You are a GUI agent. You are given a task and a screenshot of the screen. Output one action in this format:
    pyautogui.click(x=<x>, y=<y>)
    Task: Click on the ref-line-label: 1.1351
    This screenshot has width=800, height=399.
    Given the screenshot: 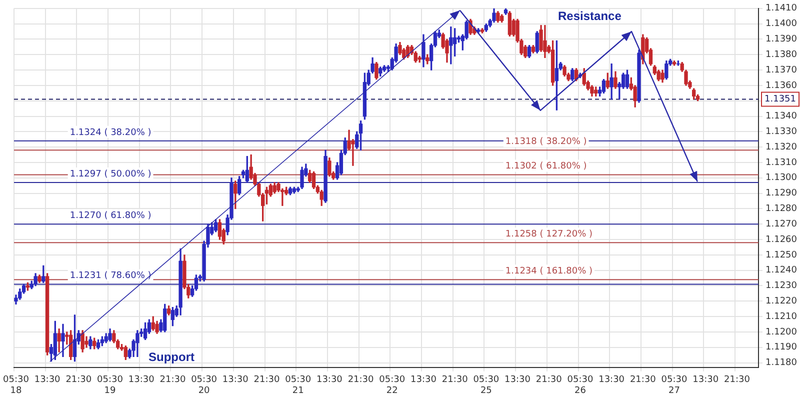 What is the action you would take?
    pyautogui.click(x=780, y=99)
    